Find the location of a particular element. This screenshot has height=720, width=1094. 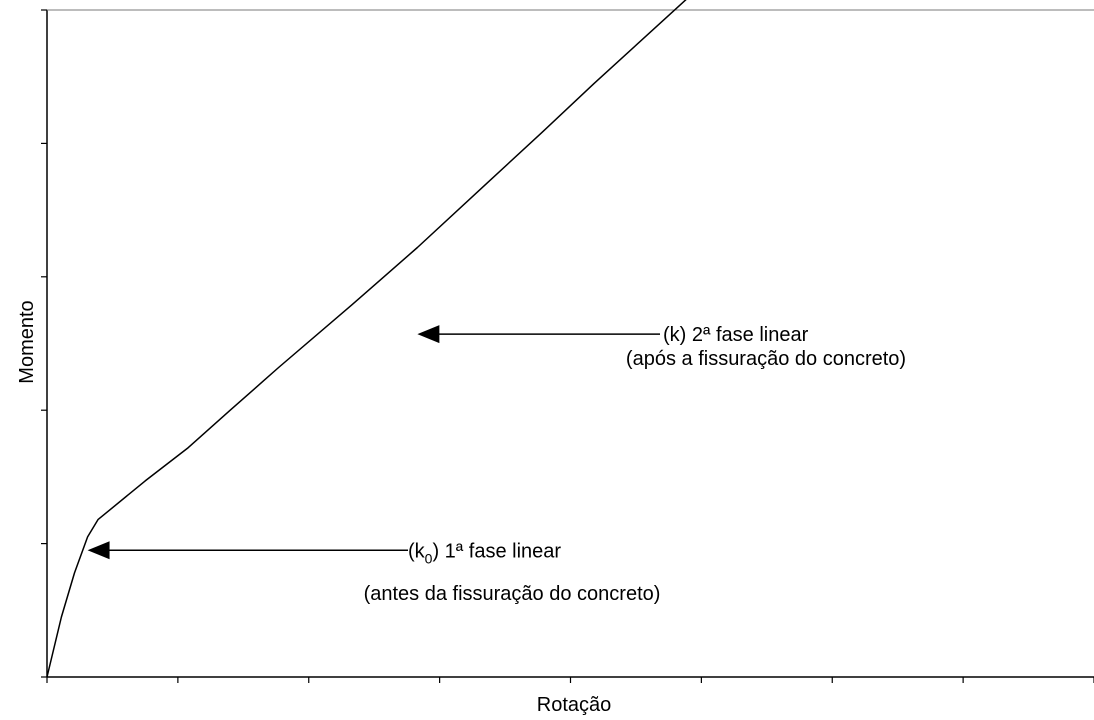

y-axis-label: Momento is located at coordinates (27, 341).